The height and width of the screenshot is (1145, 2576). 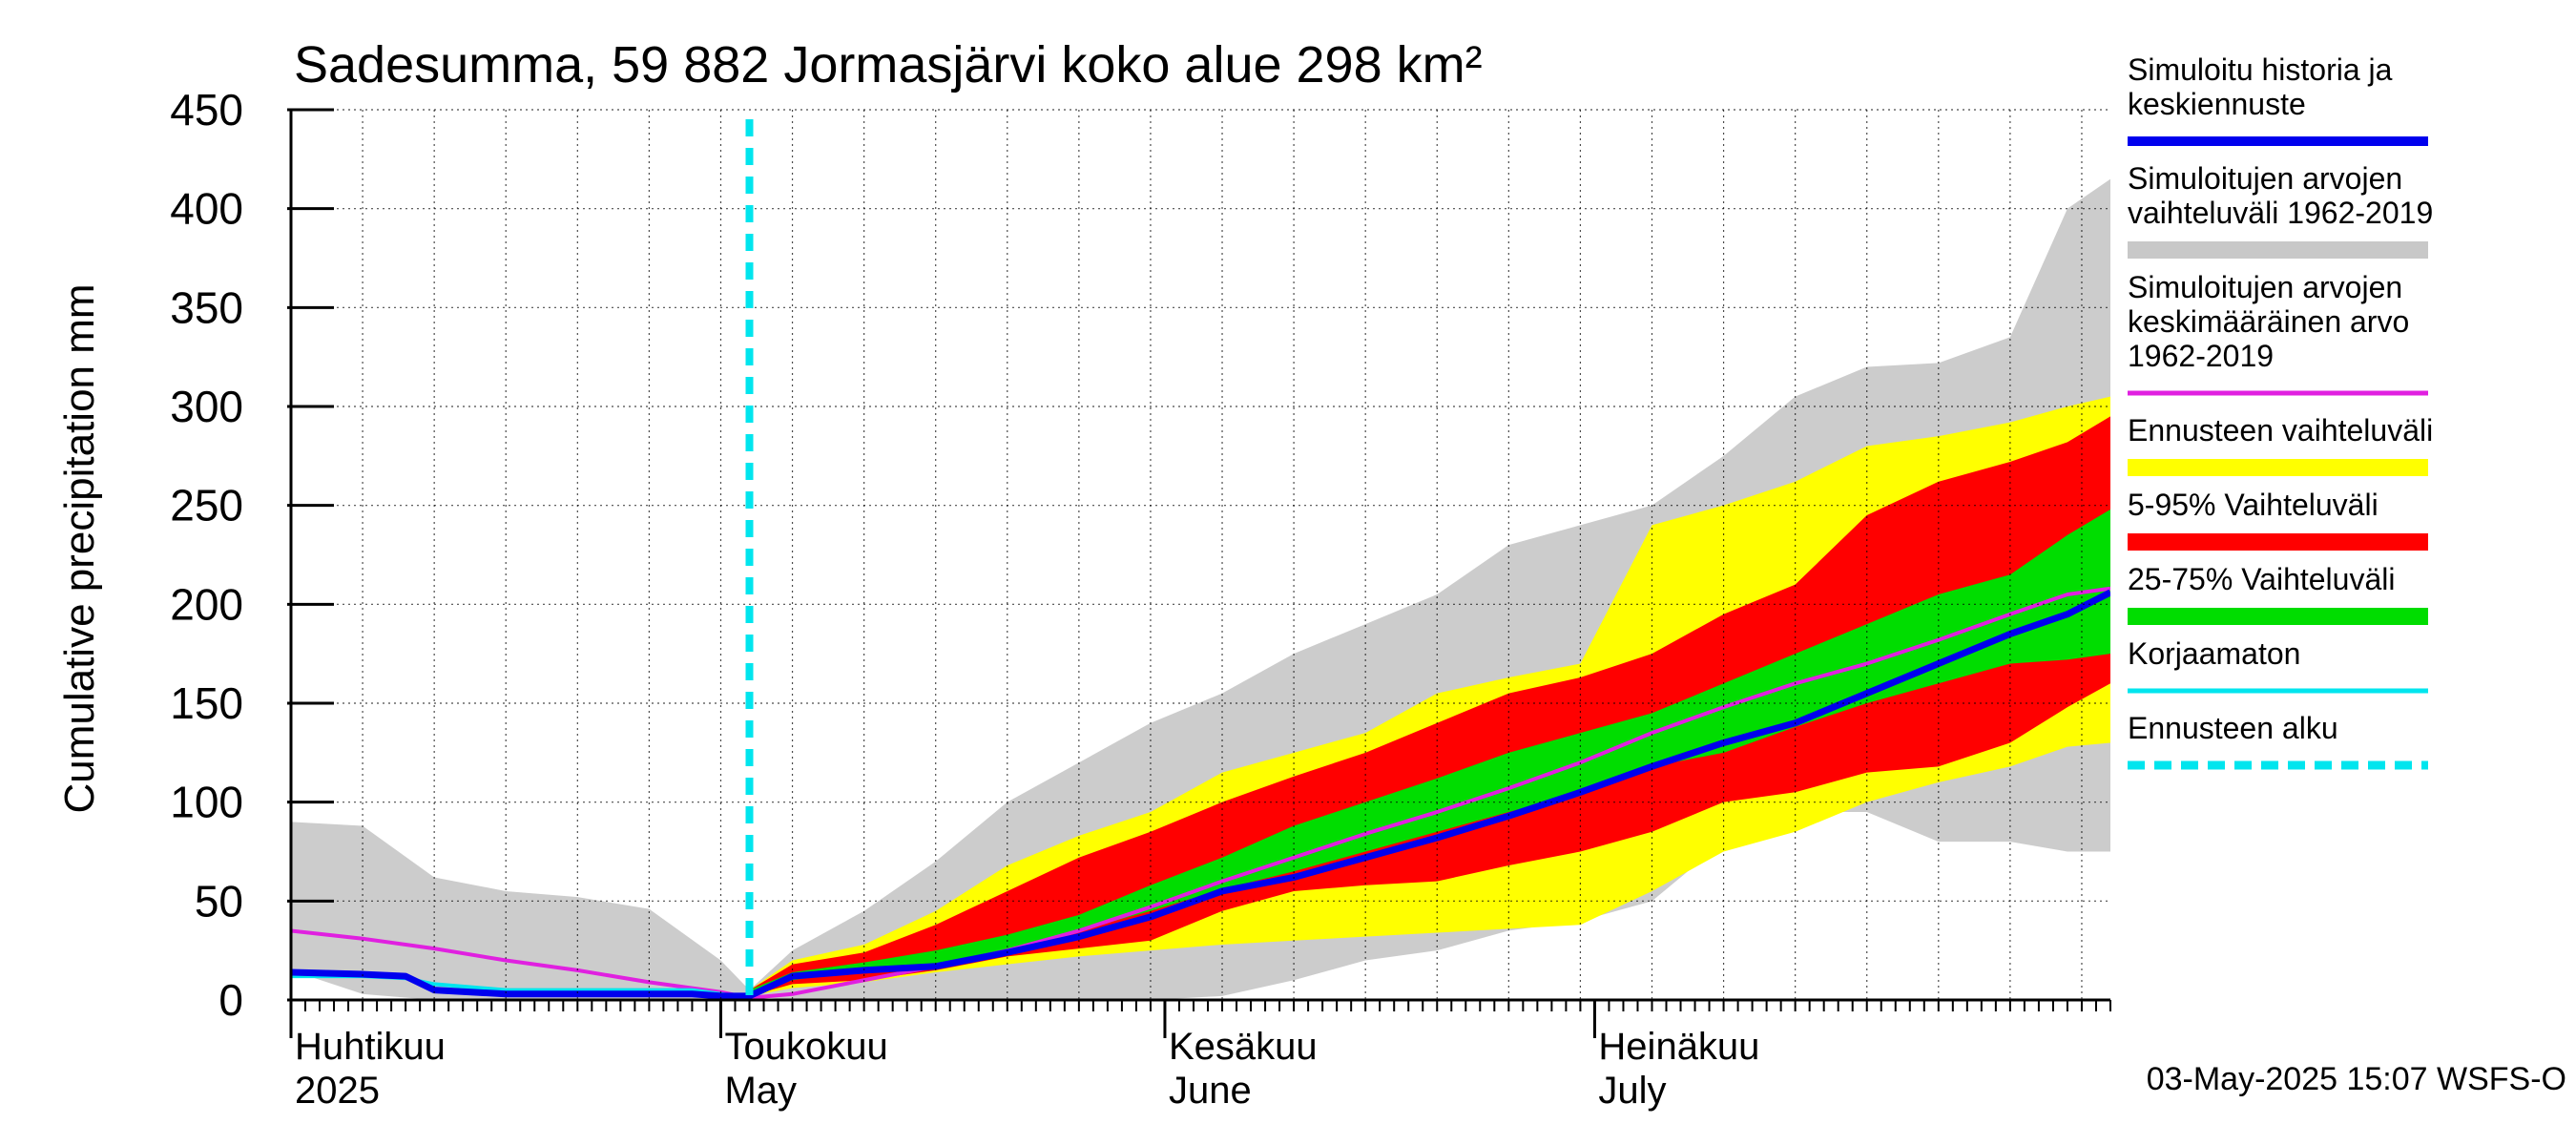 I want to click on legend-label: Ennusteen vaihteluväli, so click(x=2280, y=431).